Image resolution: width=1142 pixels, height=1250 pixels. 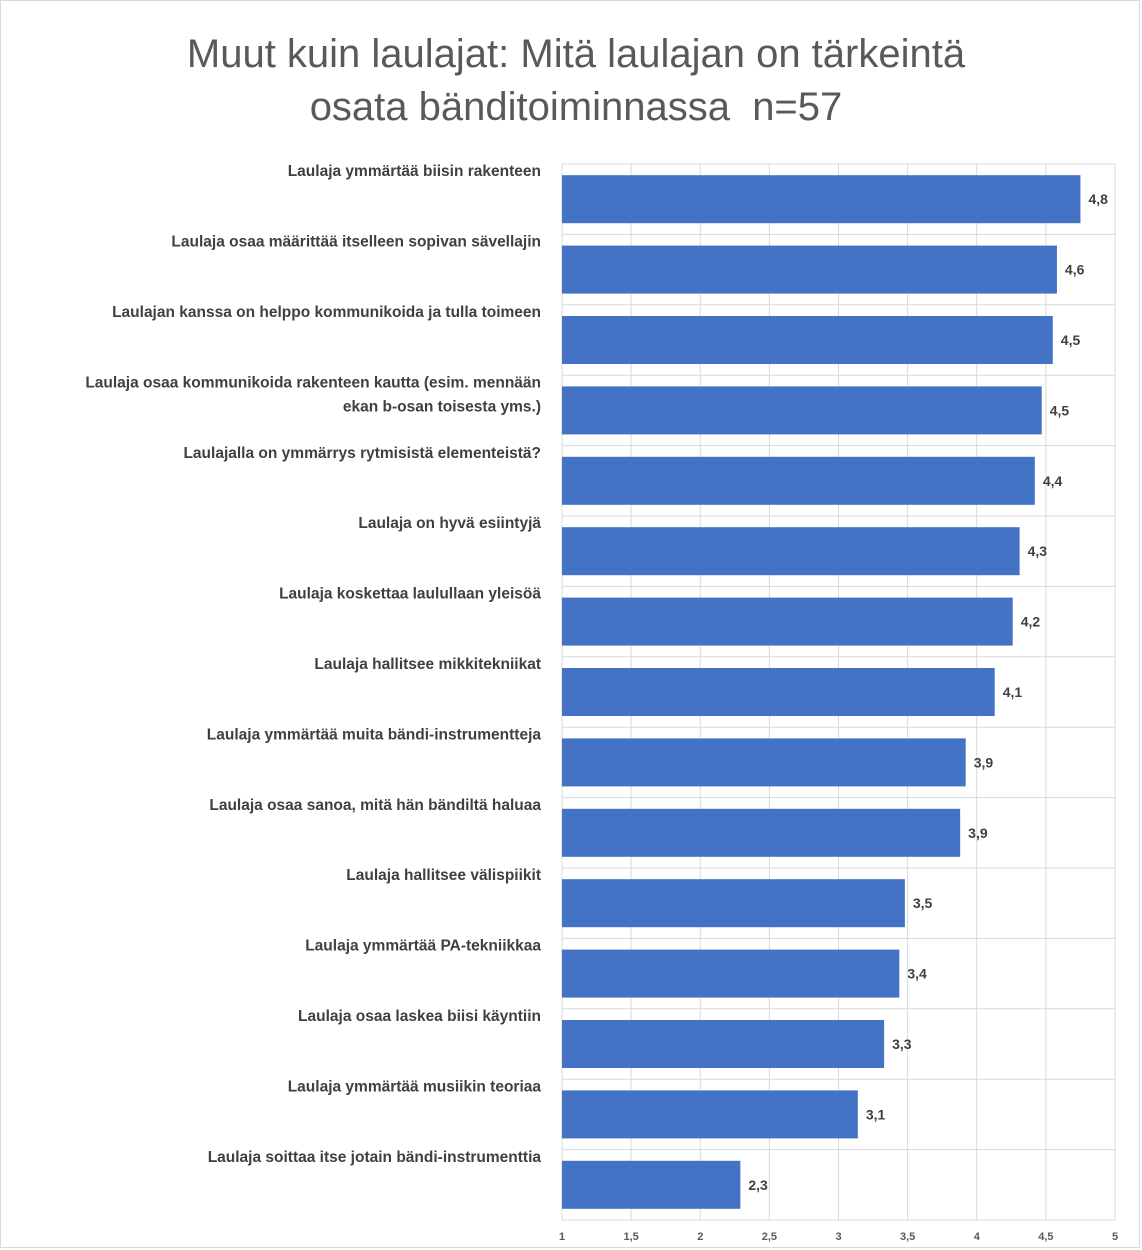 I want to click on x-tick-label: 1,5, so click(x=630, y=1237).